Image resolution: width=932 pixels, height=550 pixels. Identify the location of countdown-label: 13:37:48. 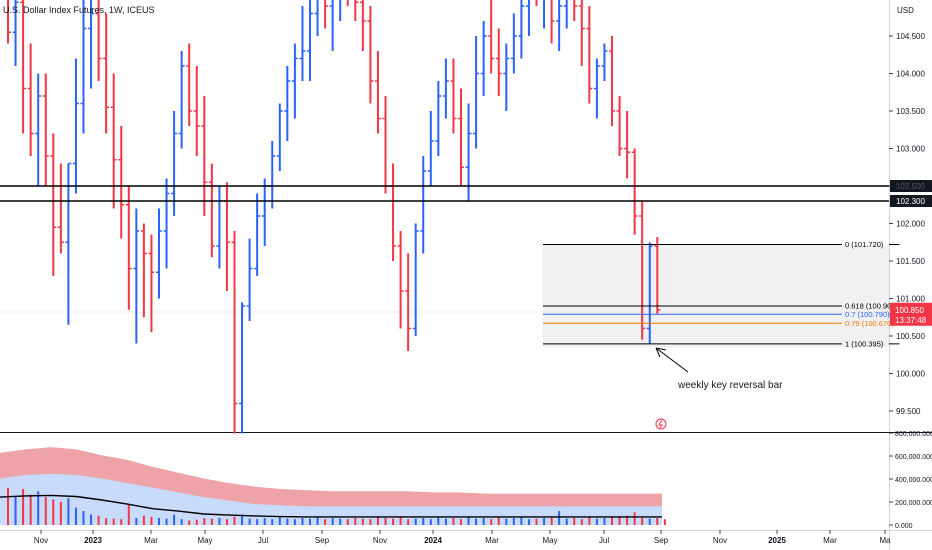
(911, 320).